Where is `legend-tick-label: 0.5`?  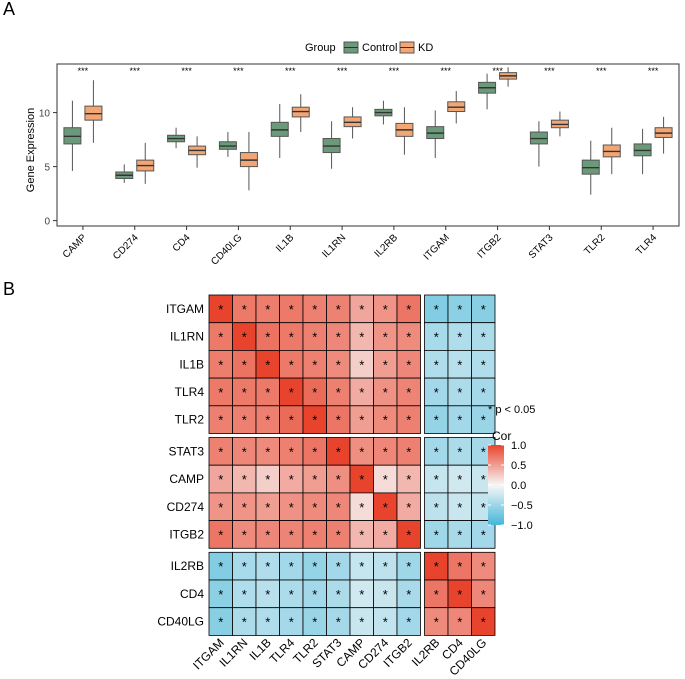
legend-tick-label: 0.5 is located at coordinates (518, 466).